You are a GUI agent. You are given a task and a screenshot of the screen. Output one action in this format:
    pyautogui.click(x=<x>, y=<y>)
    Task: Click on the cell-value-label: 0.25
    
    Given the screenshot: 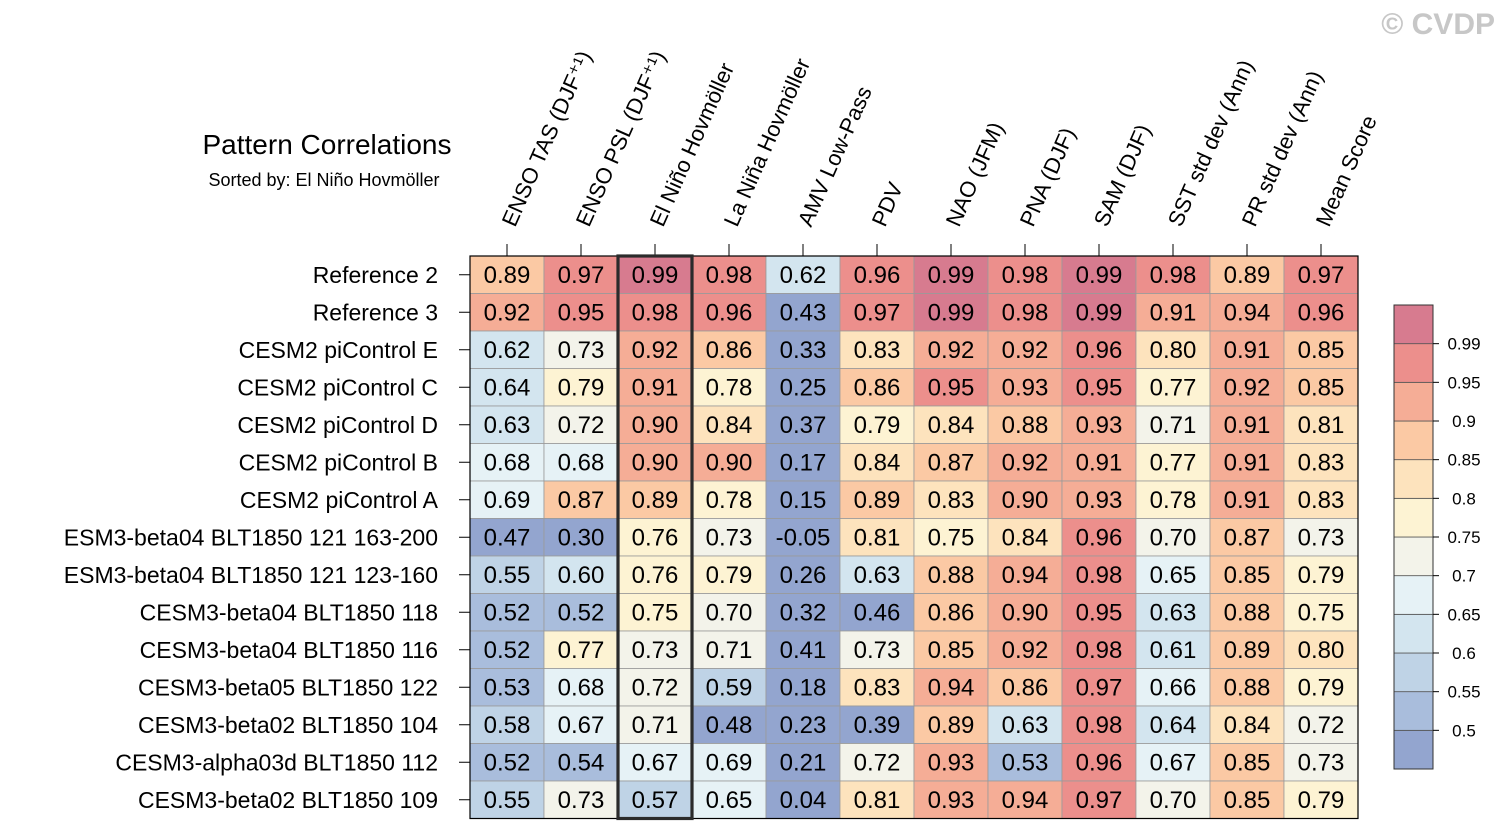 What is the action you would take?
    pyautogui.click(x=803, y=387)
    